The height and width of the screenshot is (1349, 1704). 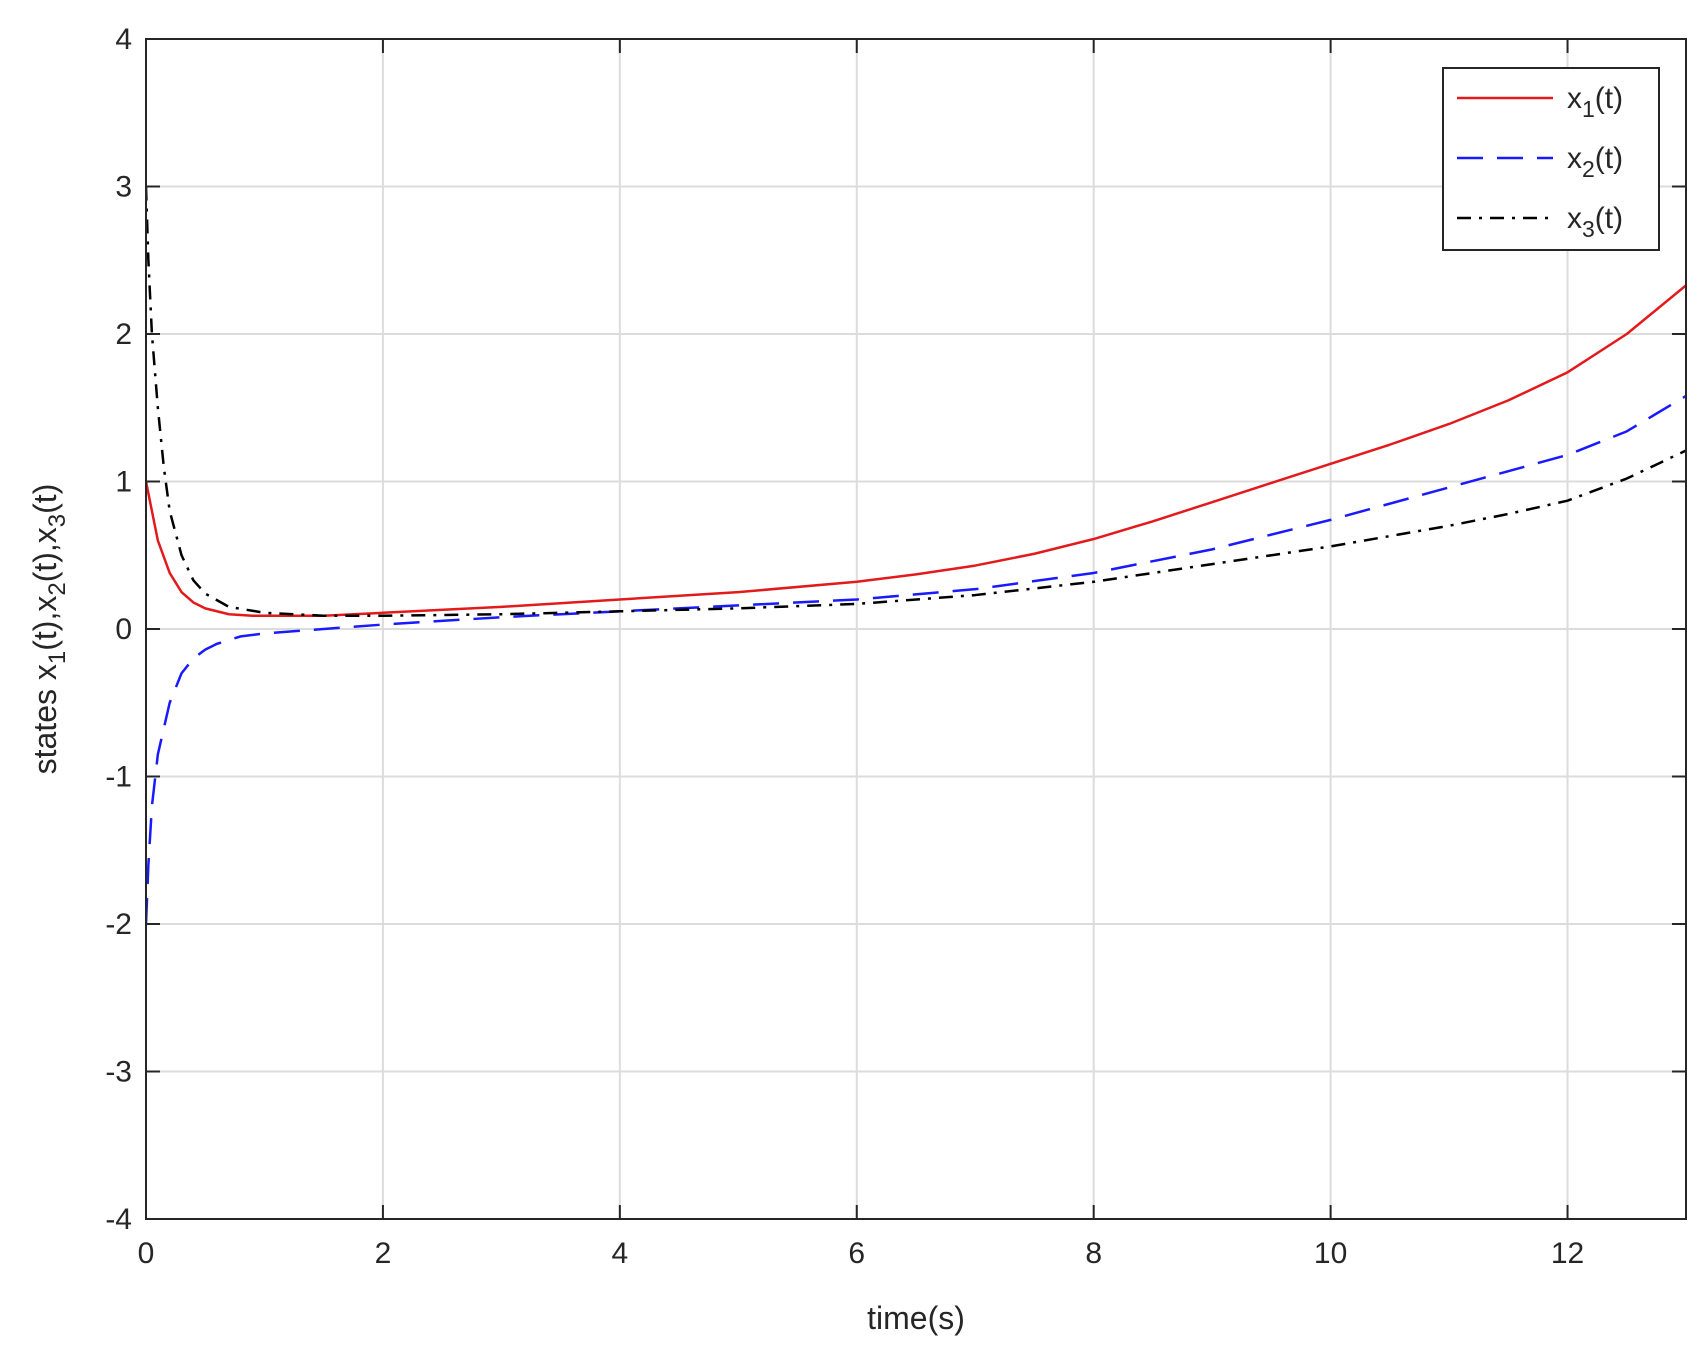 I want to click on y-label-subscript: 3, so click(x=57, y=520).